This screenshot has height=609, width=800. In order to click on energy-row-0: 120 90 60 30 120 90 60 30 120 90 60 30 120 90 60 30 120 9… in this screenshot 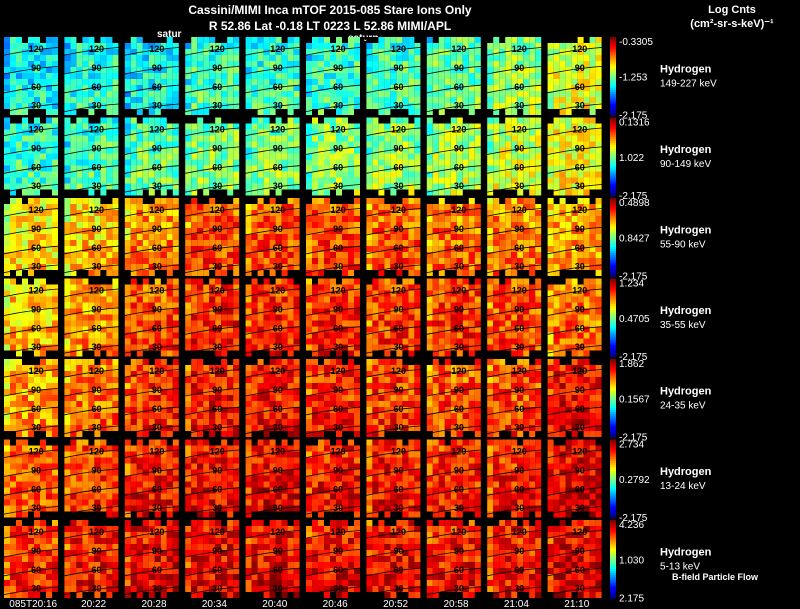, I will do `click(360, 79)`.